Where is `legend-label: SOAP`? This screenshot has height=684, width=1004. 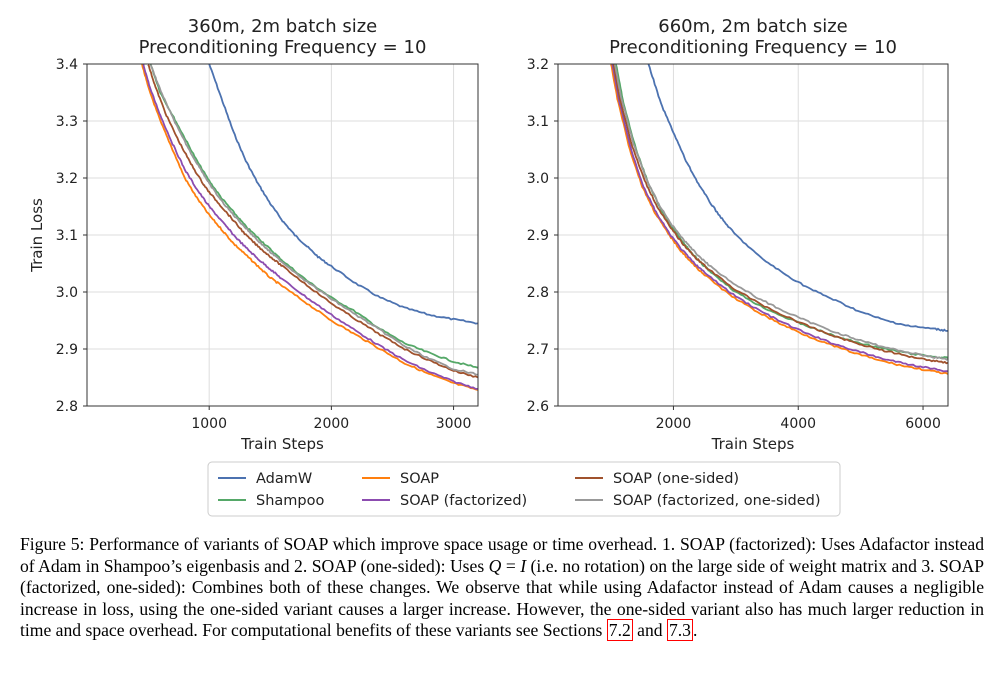
legend-label: SOAP is located at coordinates (419, 479).